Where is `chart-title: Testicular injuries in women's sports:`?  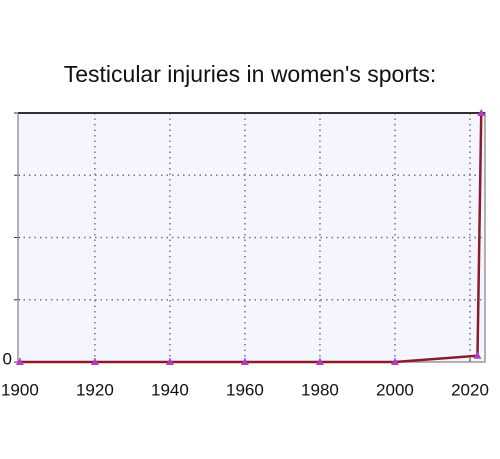 chart-title: Testicular injuries in women's sports: is located at coordinates (250, 74).